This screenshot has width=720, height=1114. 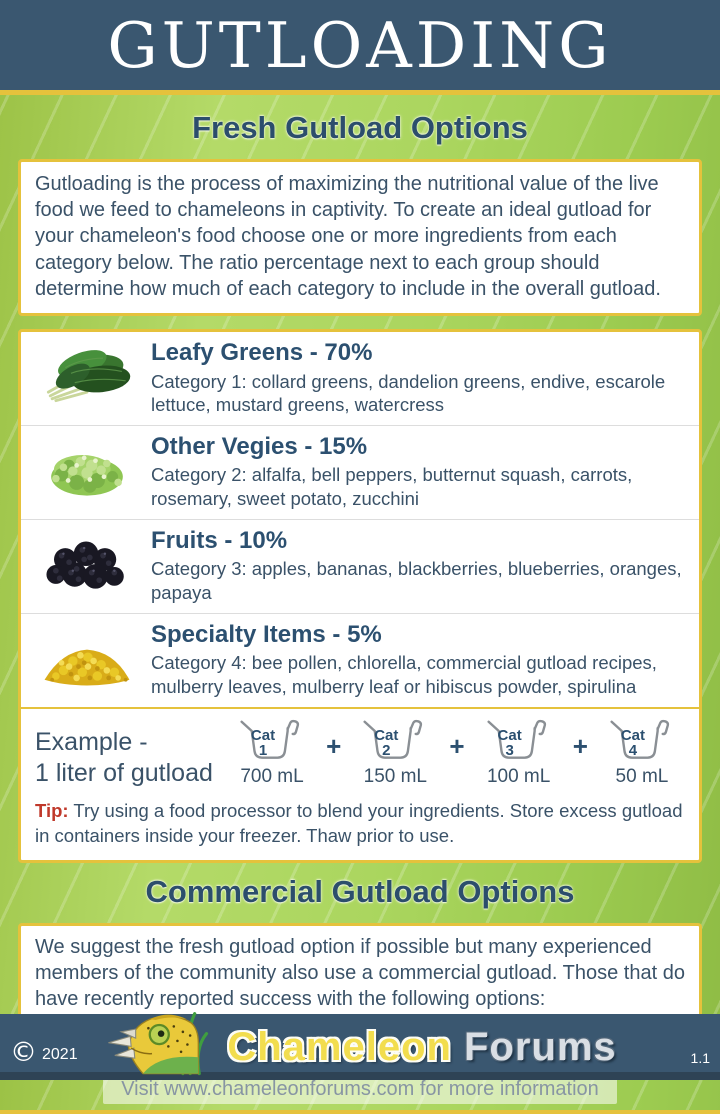 I want to click on cup-category-text: Cat 3, so click(x=510, y=743).